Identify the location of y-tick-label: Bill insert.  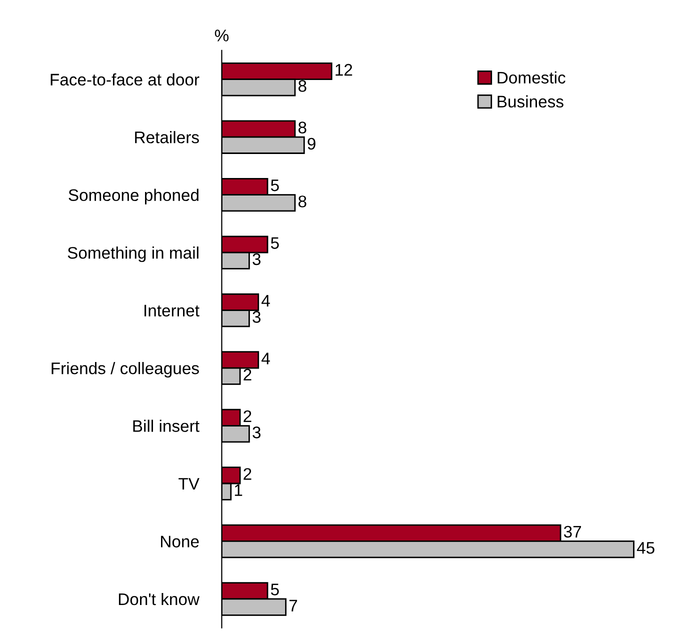
(166, 426).